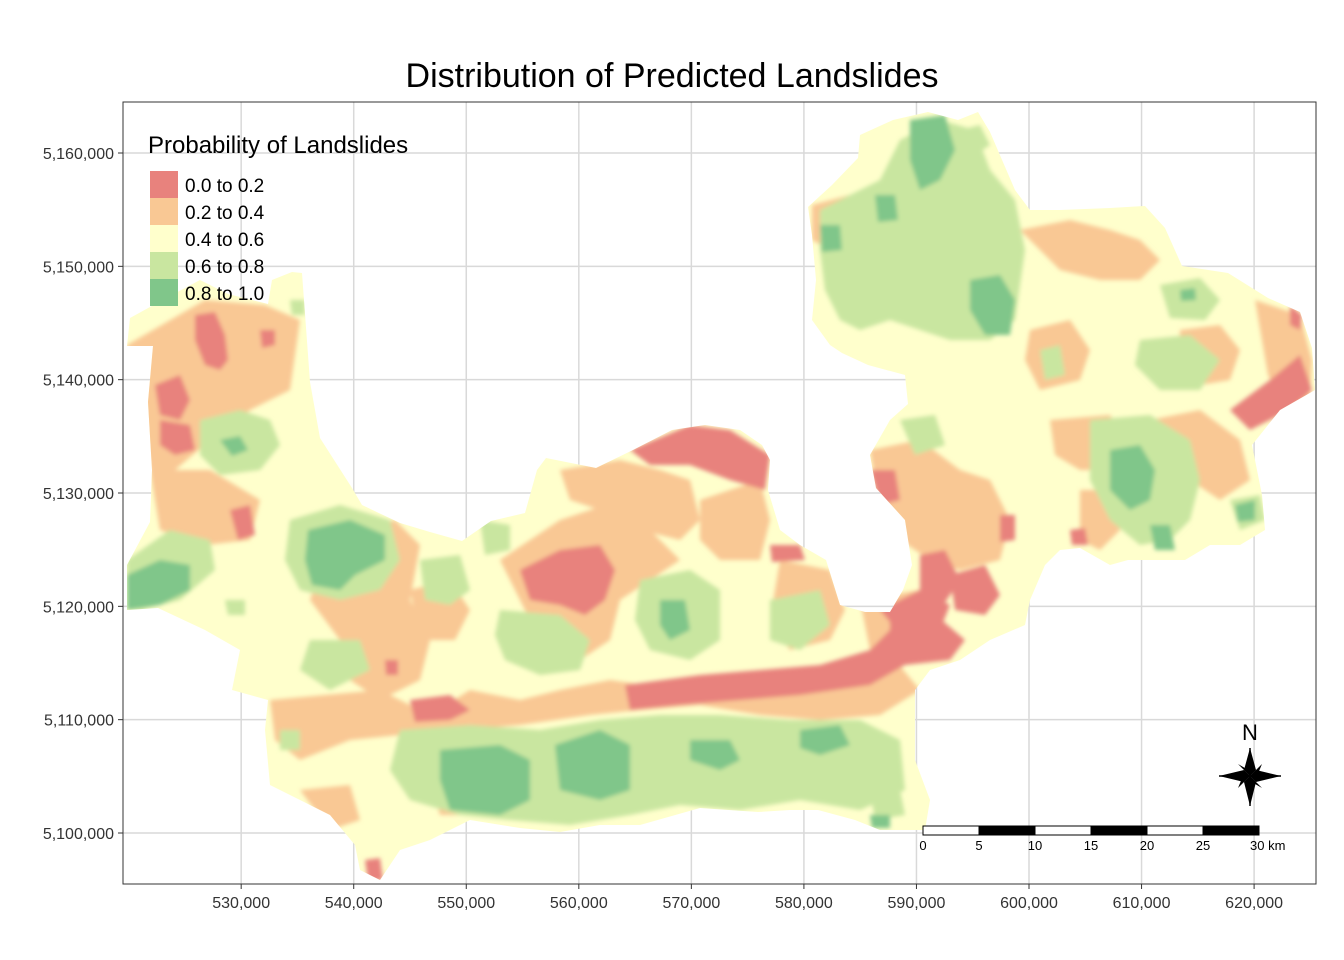 The image size is (1344, 960). Describe the element at coordinates (224, 267) in the screenshot. I see `legend-label: 0.6 to 0.8` at that location.